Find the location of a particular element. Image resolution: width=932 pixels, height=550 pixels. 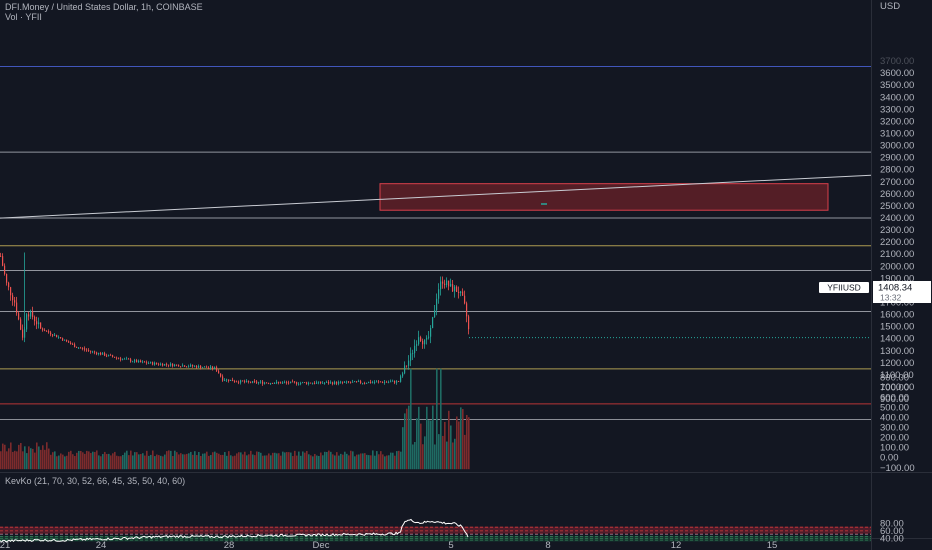

time-tick-label: 5 is located at coordinates (450, 545).